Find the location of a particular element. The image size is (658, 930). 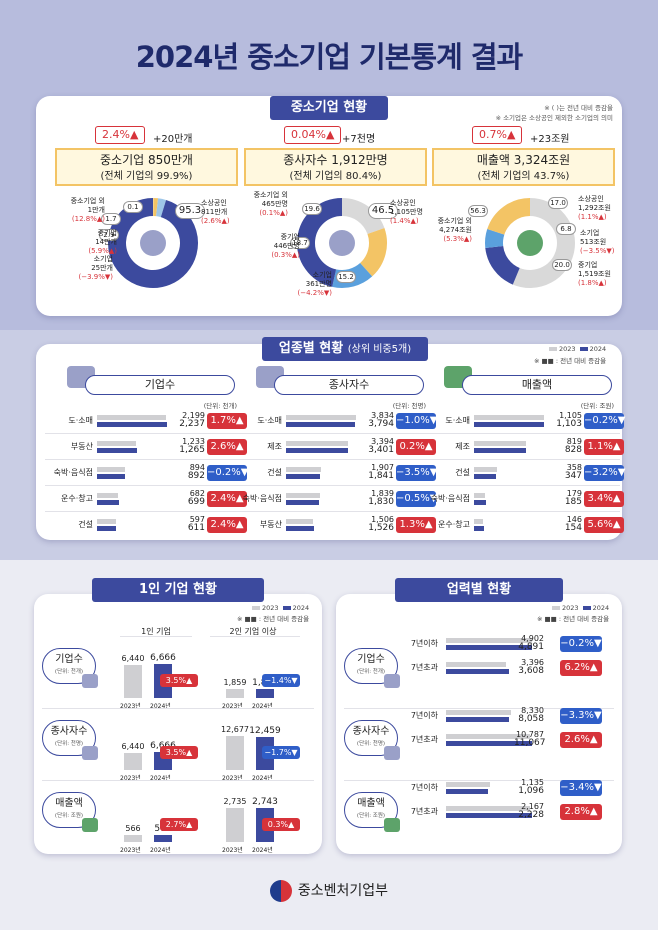

right-label-chg-2-1: (−3.5%▼) is located at coordinates (597, 251).